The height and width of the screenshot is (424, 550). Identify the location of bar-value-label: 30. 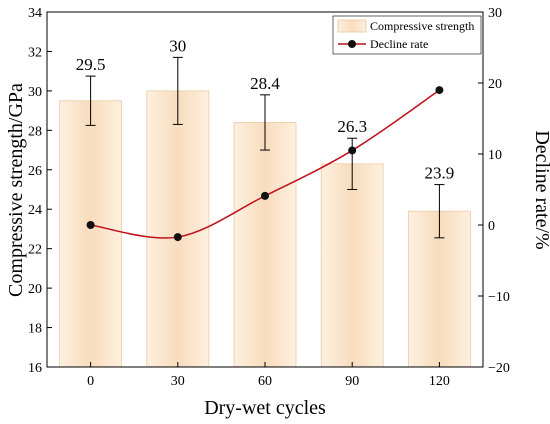
(177, 45).